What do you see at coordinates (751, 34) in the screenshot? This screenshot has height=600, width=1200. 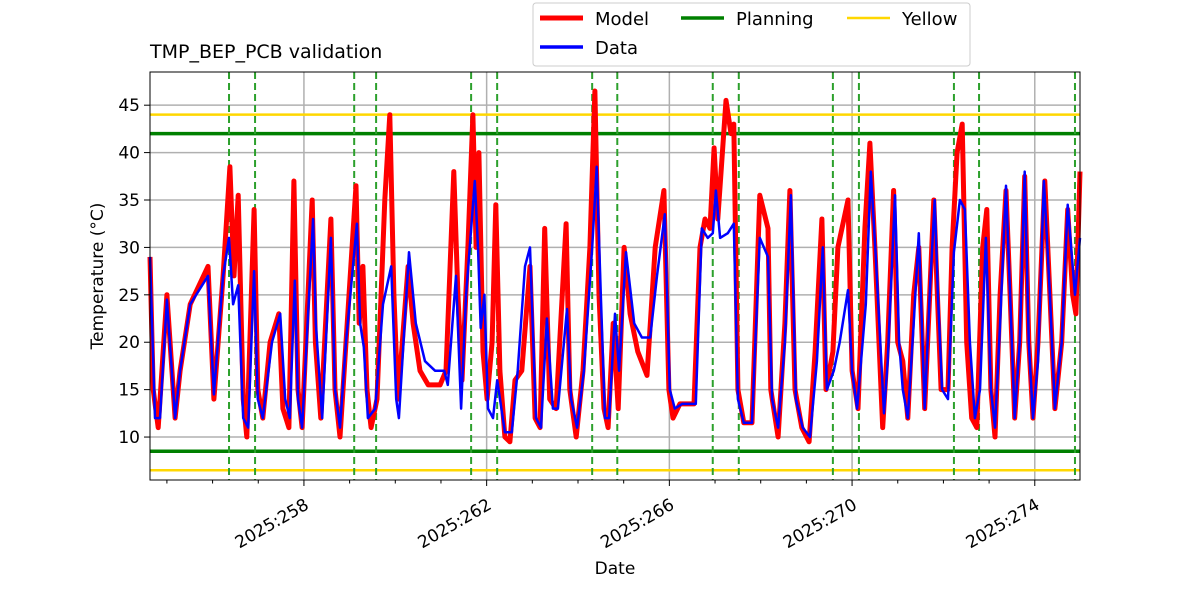 I see `legend: Model Data Planning Yellow` at bounding box center [751, 34].